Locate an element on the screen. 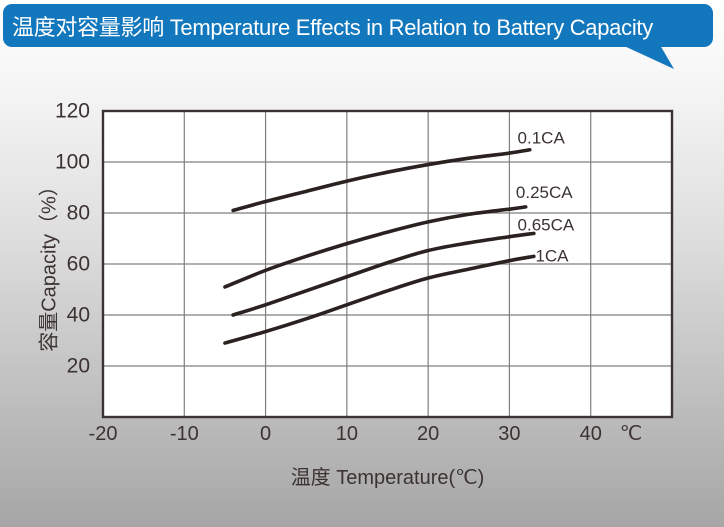 The height and width of the screenshot is (527, 724). x-tick-label: 10 is located at coordinates (347, 434).